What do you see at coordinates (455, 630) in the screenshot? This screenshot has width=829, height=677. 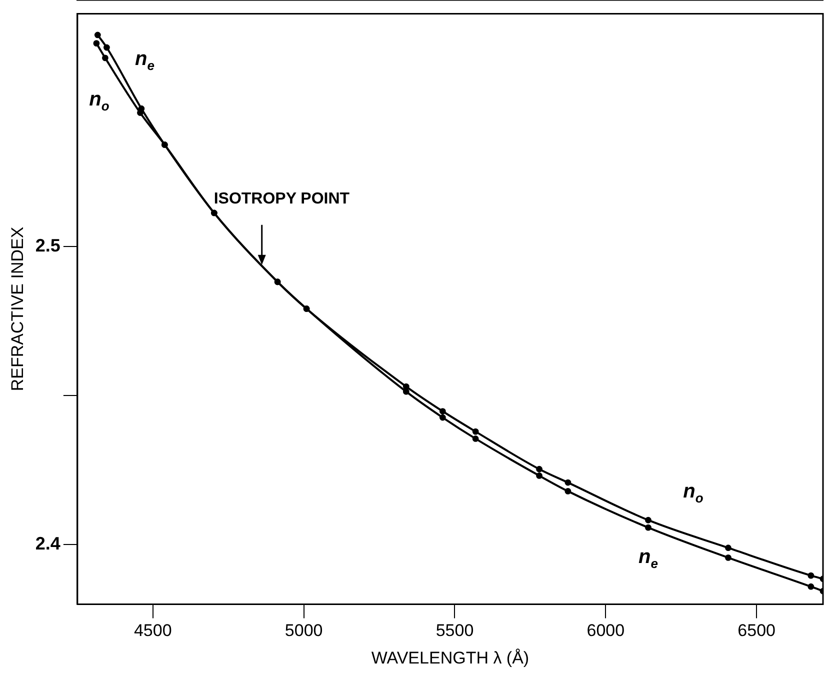 I see `x-tick-label: 5500` at bounding box center [455, 630].